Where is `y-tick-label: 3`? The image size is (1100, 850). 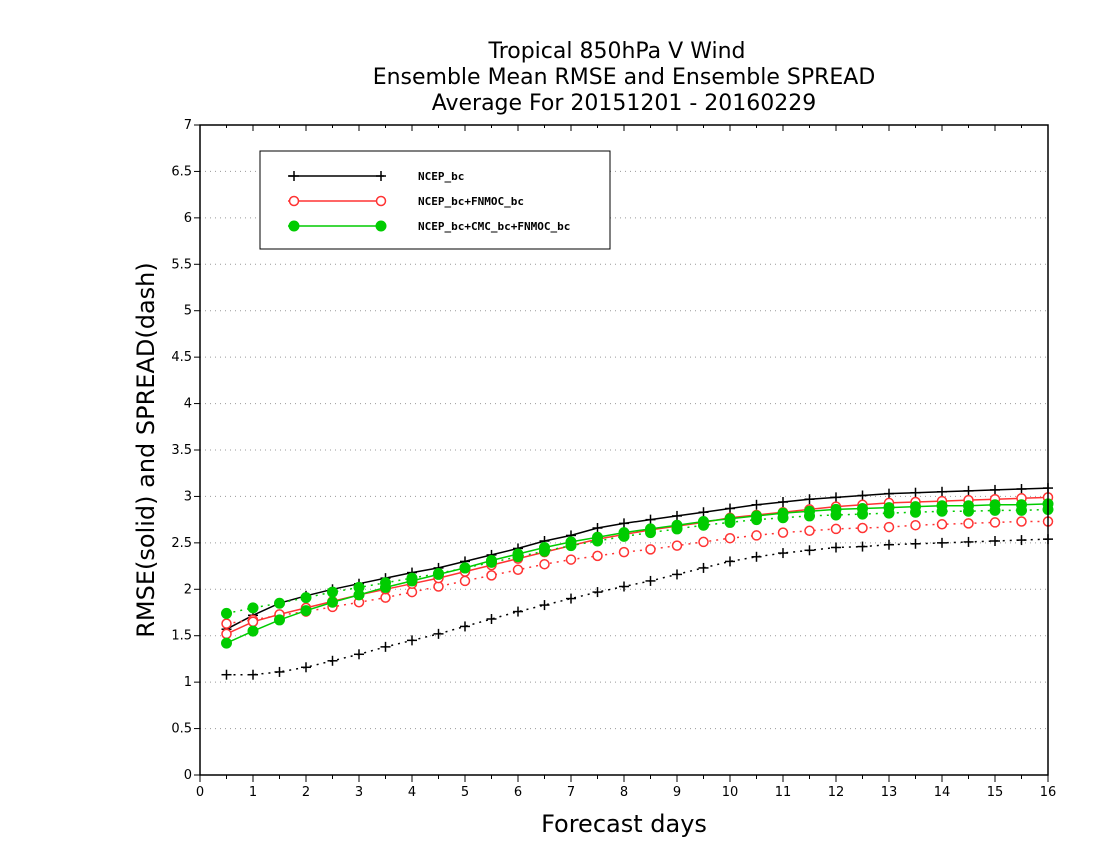 y-tick-label: 3 is located at coordinates (188, 496).